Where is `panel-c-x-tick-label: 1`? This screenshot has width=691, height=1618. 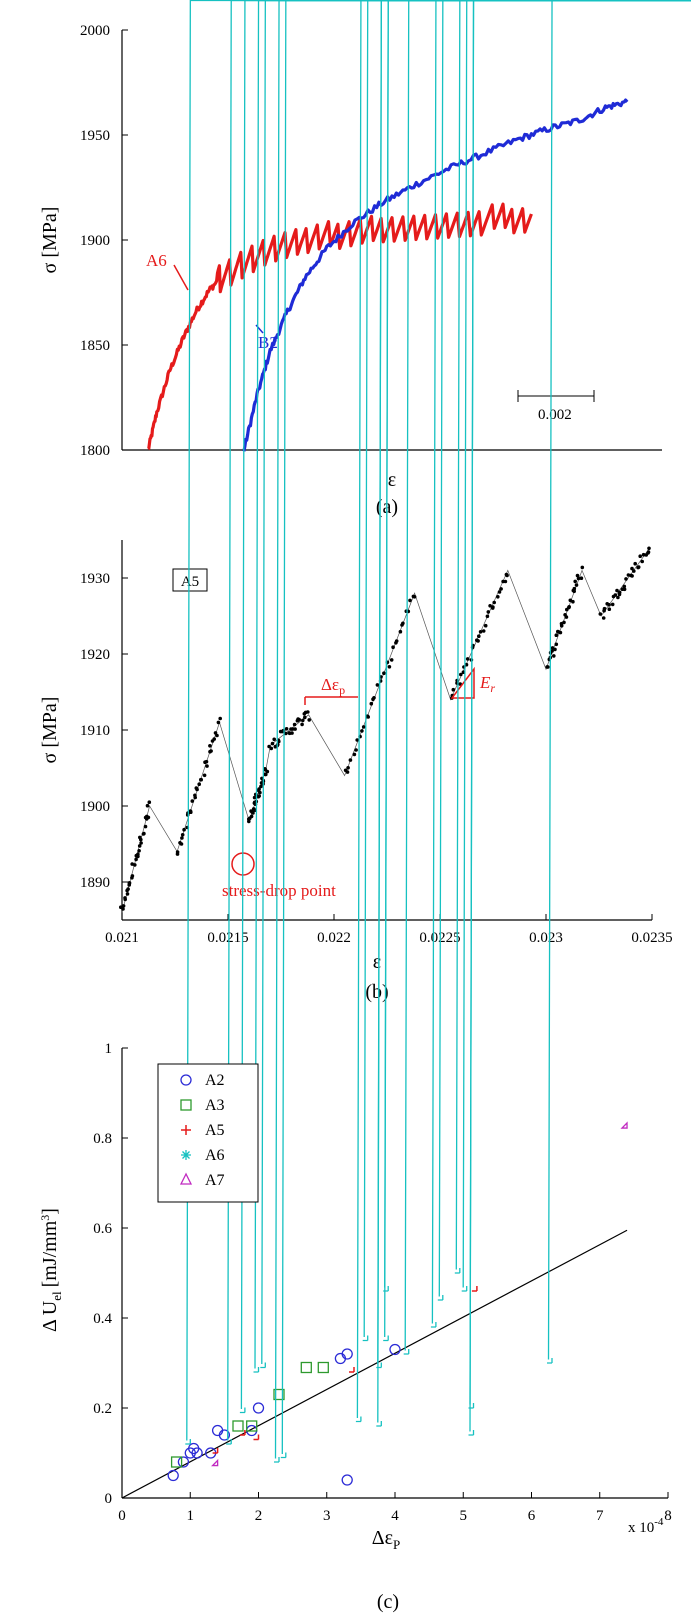
panel-c-x-tick-label: 1 is located at coordinates (191, 1516).